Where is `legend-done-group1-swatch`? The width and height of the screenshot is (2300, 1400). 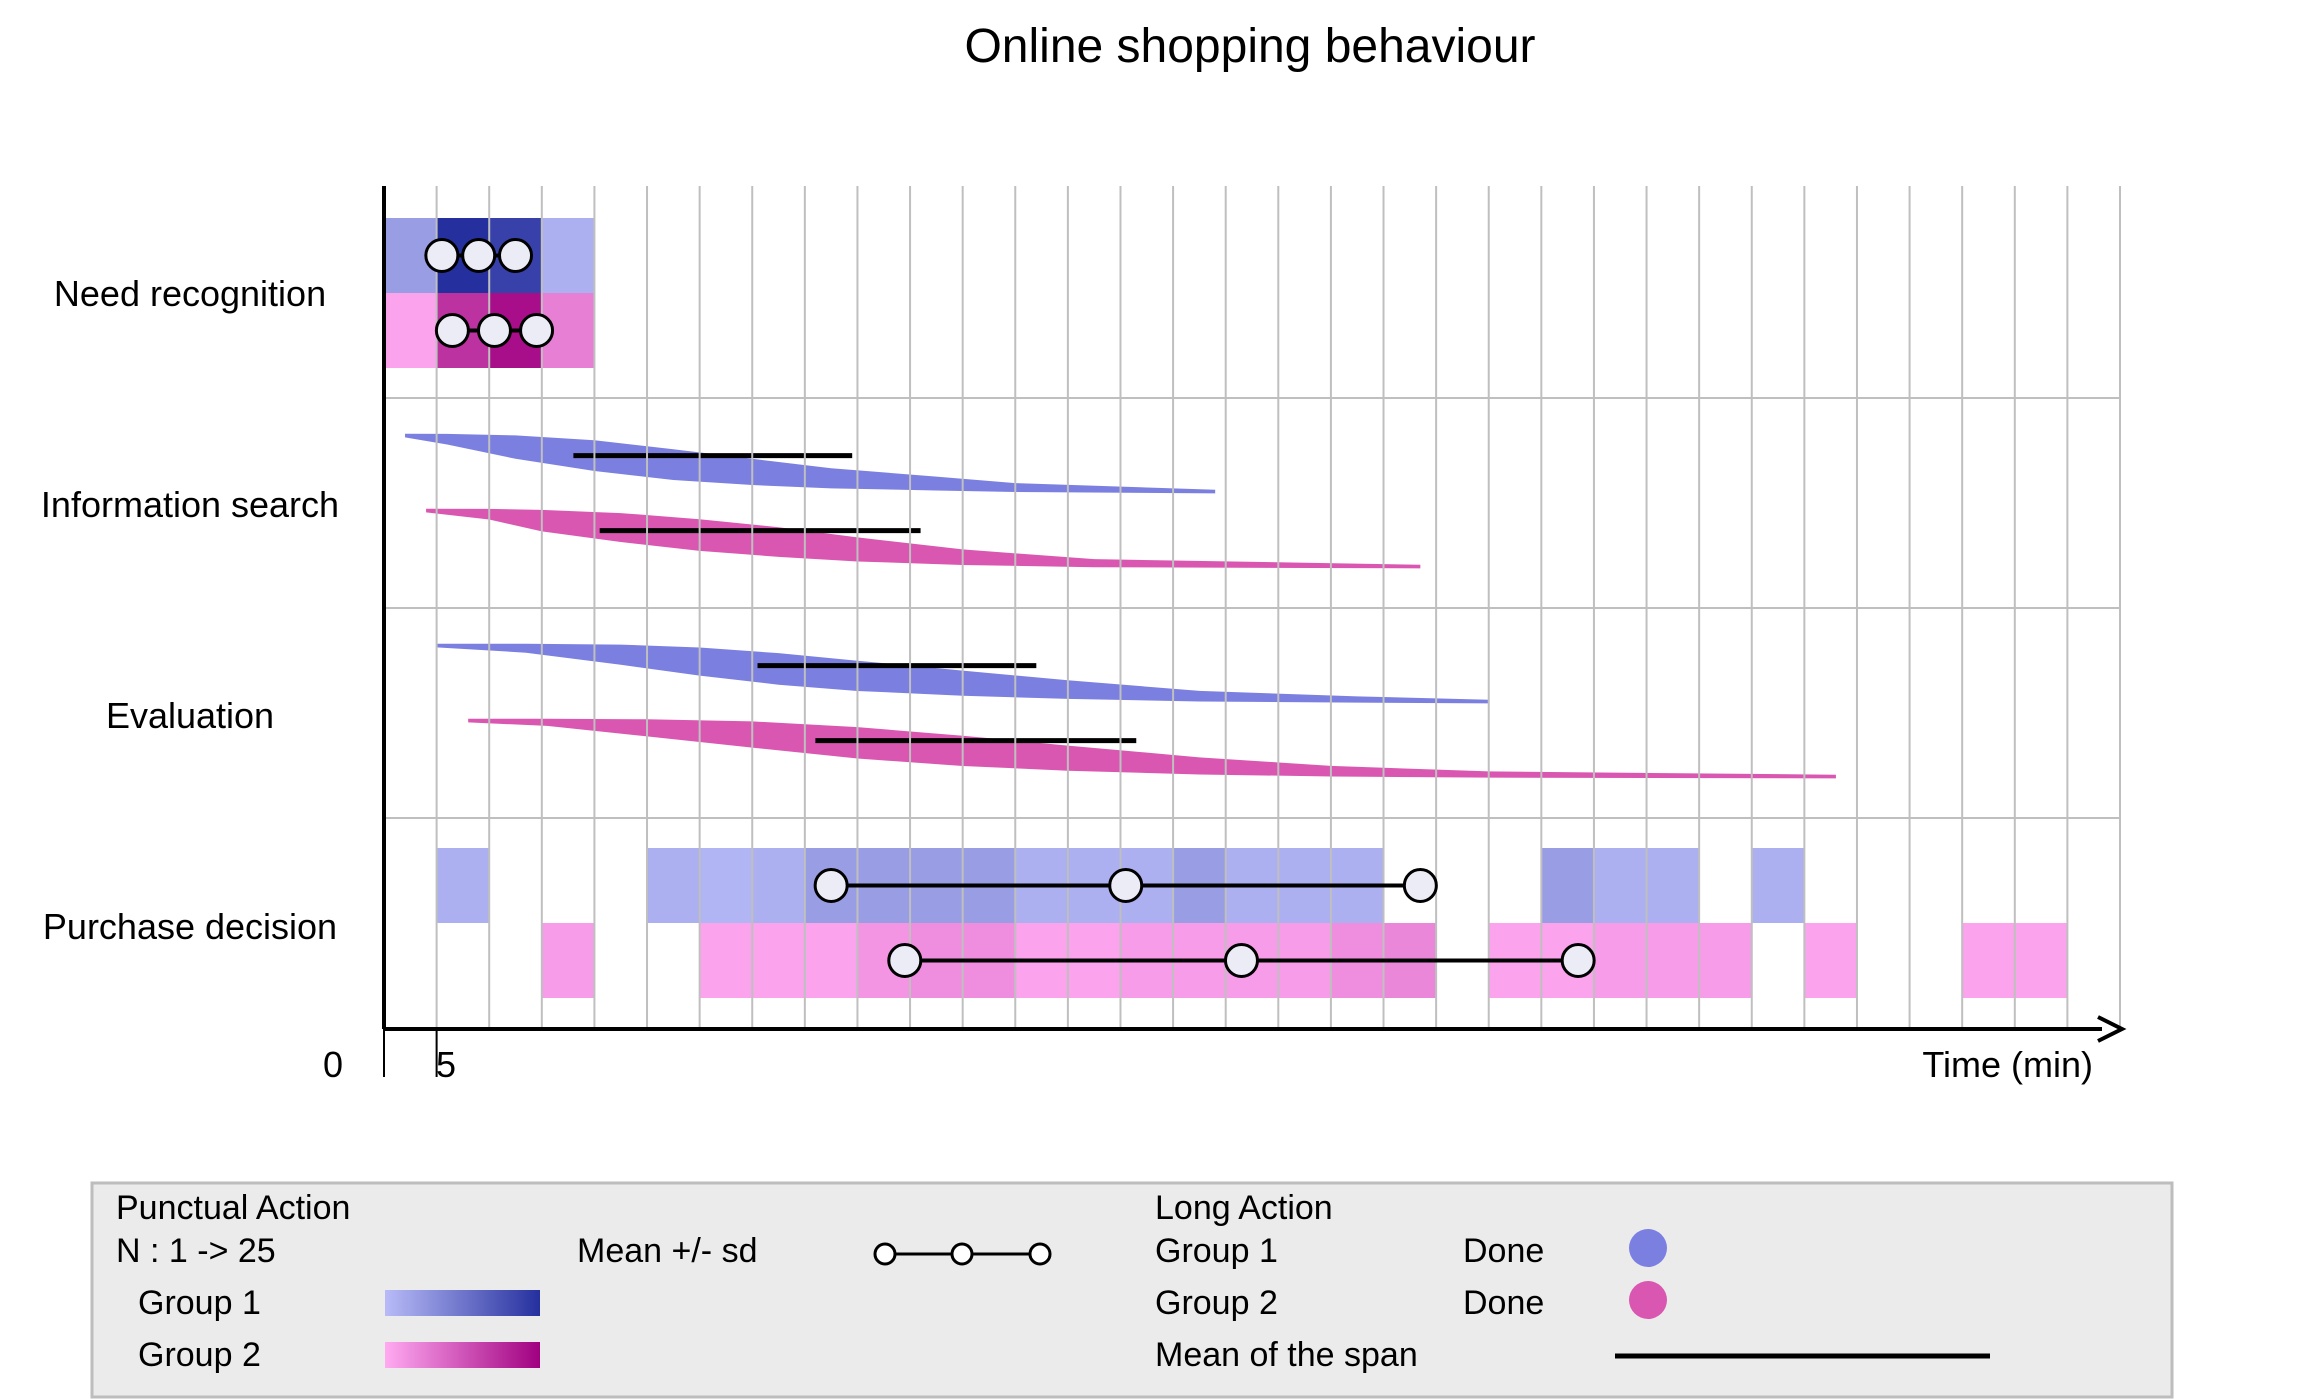 legend-done-group1-swatch is located at coordinates (1648, 1248).